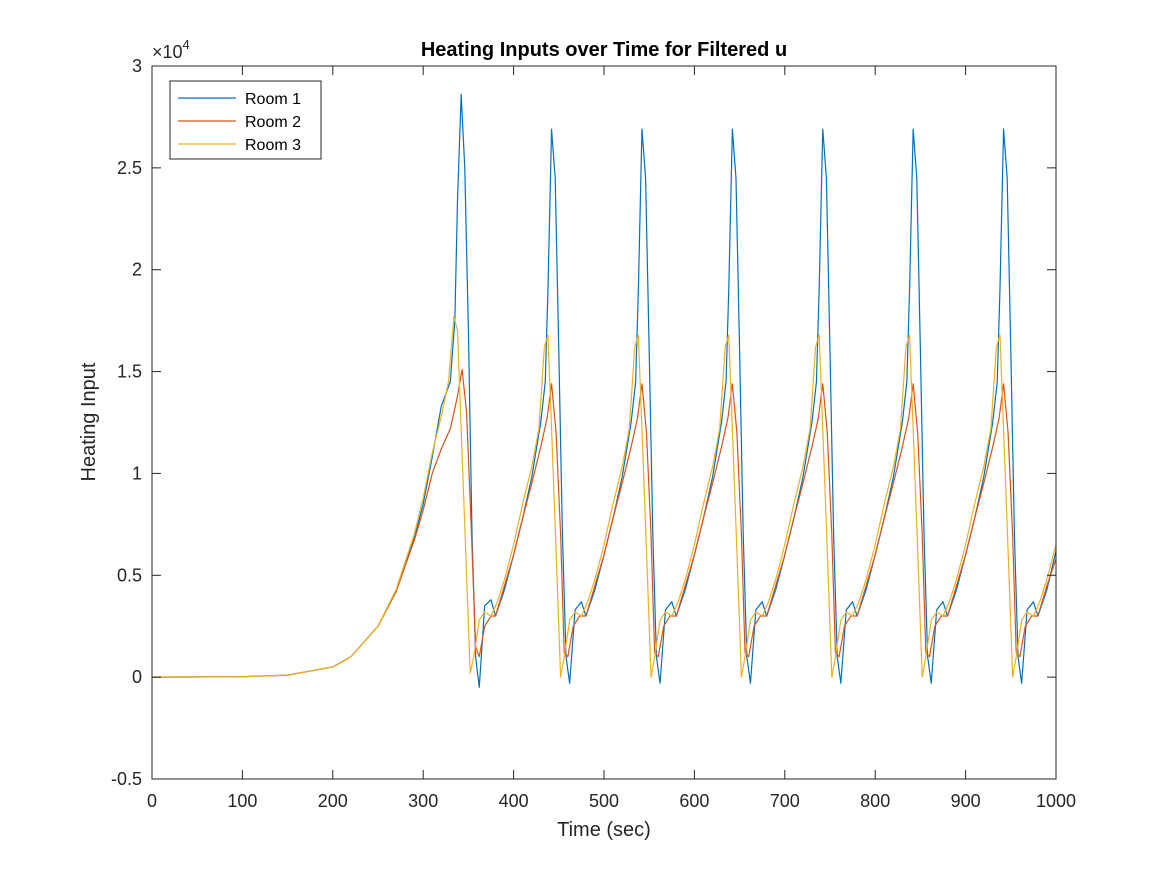 The height and width of the screenshot is (875, 1167). Describe the element at coordinates (126, 779) in the screenshot. I see `y-tick-label: -0.5` at that location.